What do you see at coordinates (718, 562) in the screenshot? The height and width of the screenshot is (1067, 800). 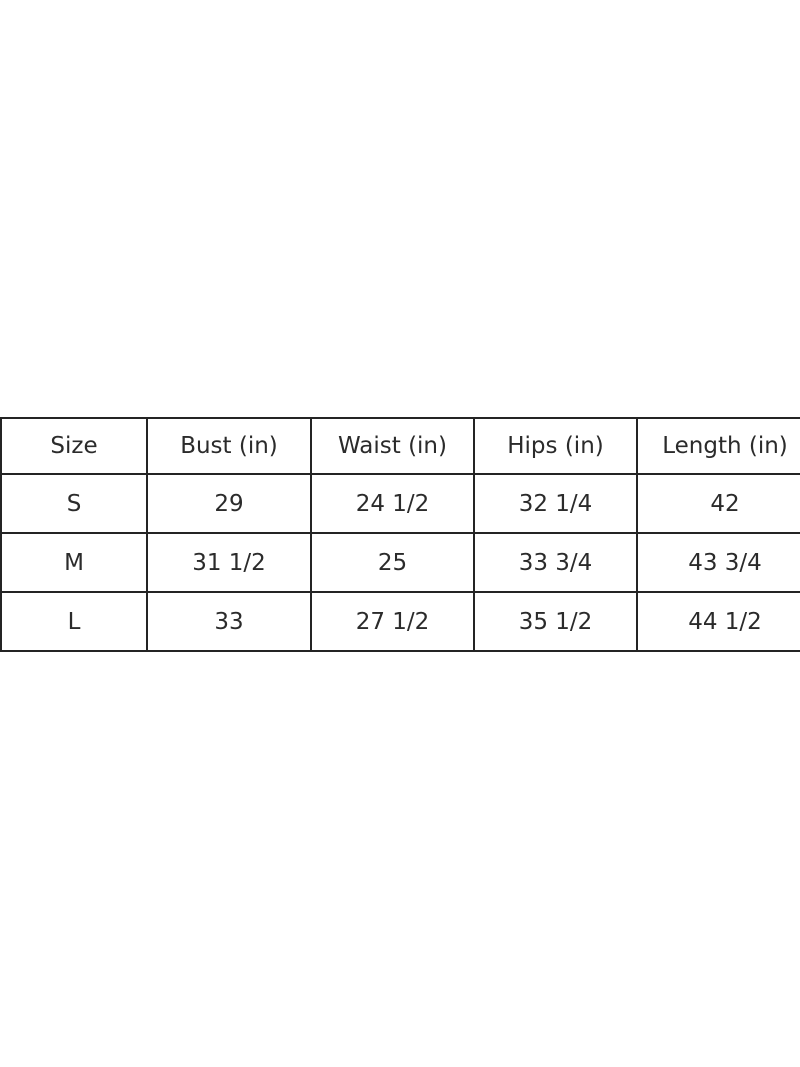 I see `table-cell: 43 3/4` at bounding box center [718, 562].